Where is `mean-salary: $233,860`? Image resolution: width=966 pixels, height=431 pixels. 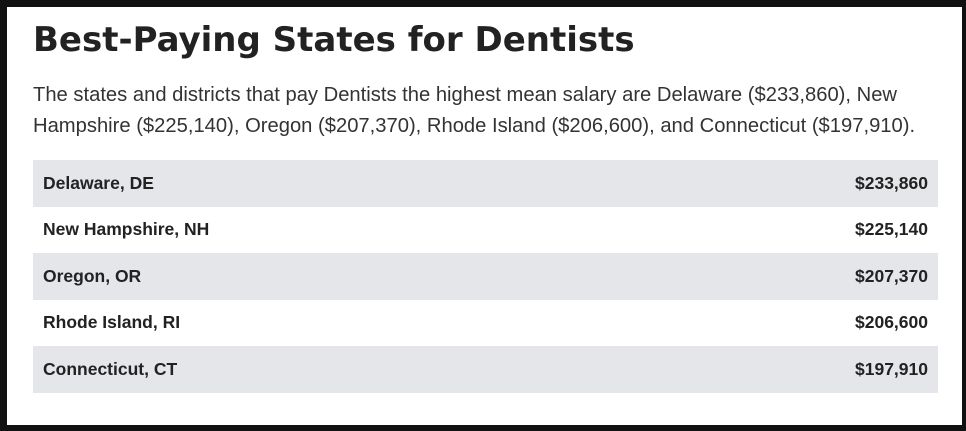
mean-salary: $233,860 is located at coordinates (891, 182).